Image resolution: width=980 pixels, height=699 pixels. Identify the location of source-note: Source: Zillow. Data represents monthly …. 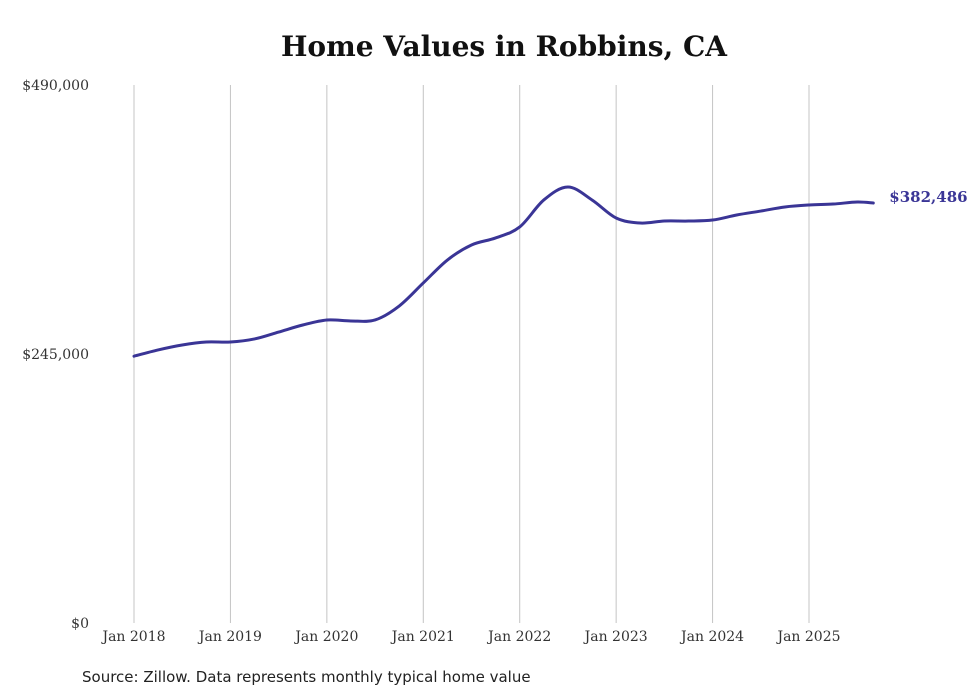
(306, 677).